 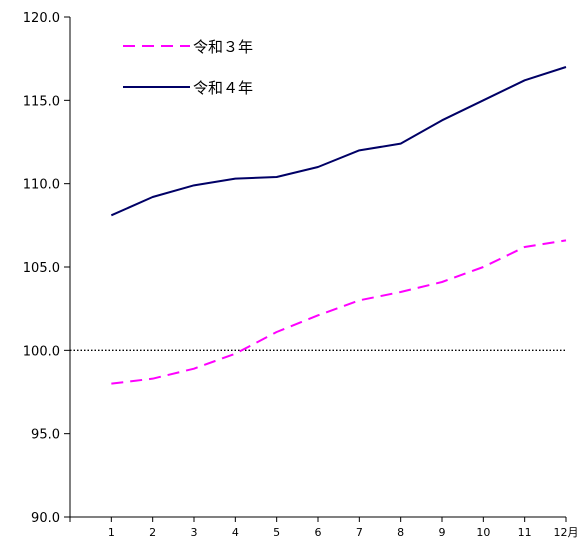 I want to click on x-tick-label: 2, so click(x=152, y=532).